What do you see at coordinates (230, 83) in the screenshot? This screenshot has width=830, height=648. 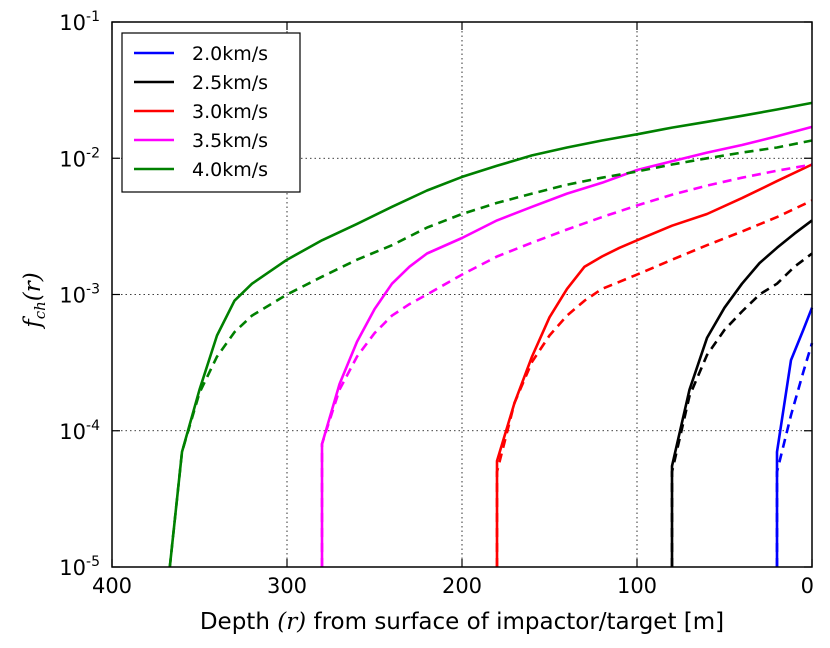 I see `legend-label: 2.5km/s` at bounding box center [230, 83].